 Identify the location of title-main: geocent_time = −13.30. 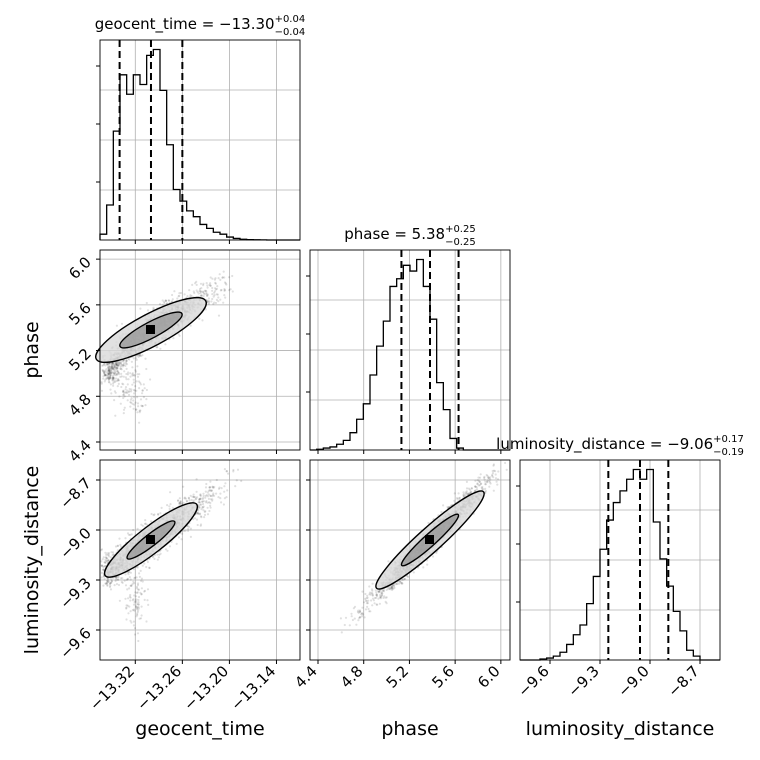
(185, 24).